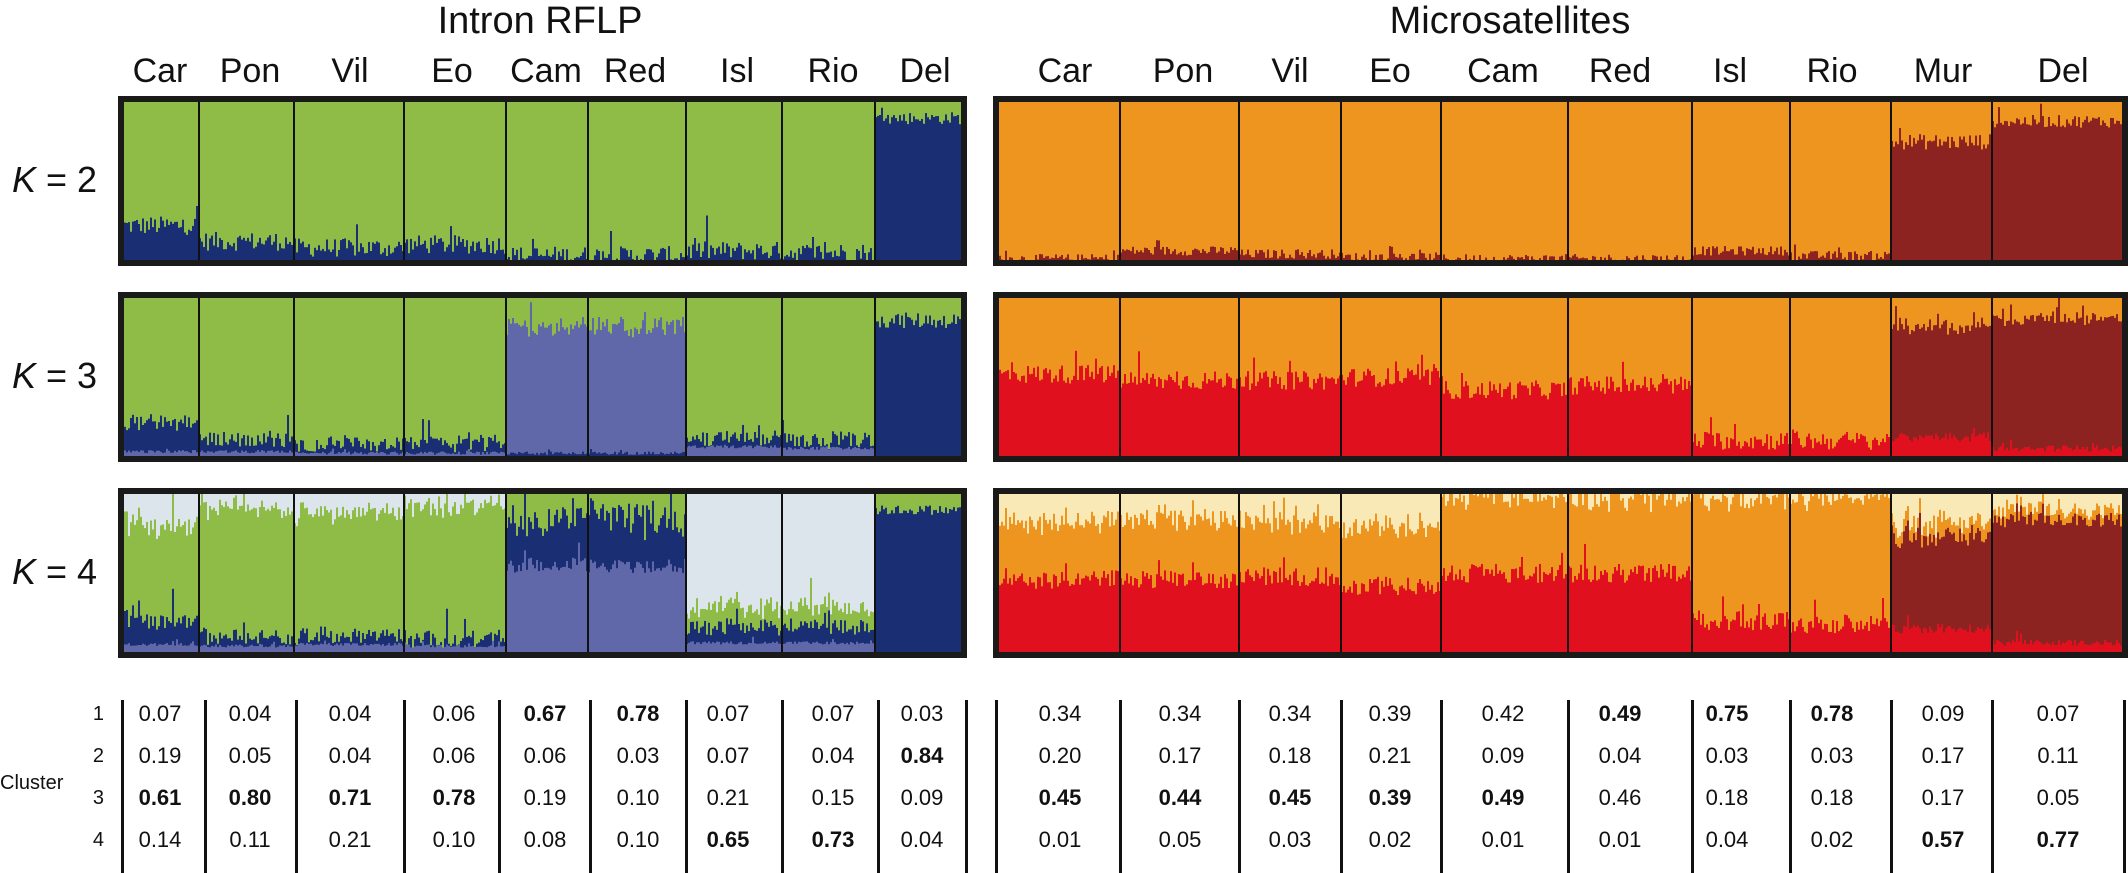  What do you see at coordinates (1390, 71) in the screenshot?
I see `microsatellite-population-label: Eo` at bounding box center [1390, 71].